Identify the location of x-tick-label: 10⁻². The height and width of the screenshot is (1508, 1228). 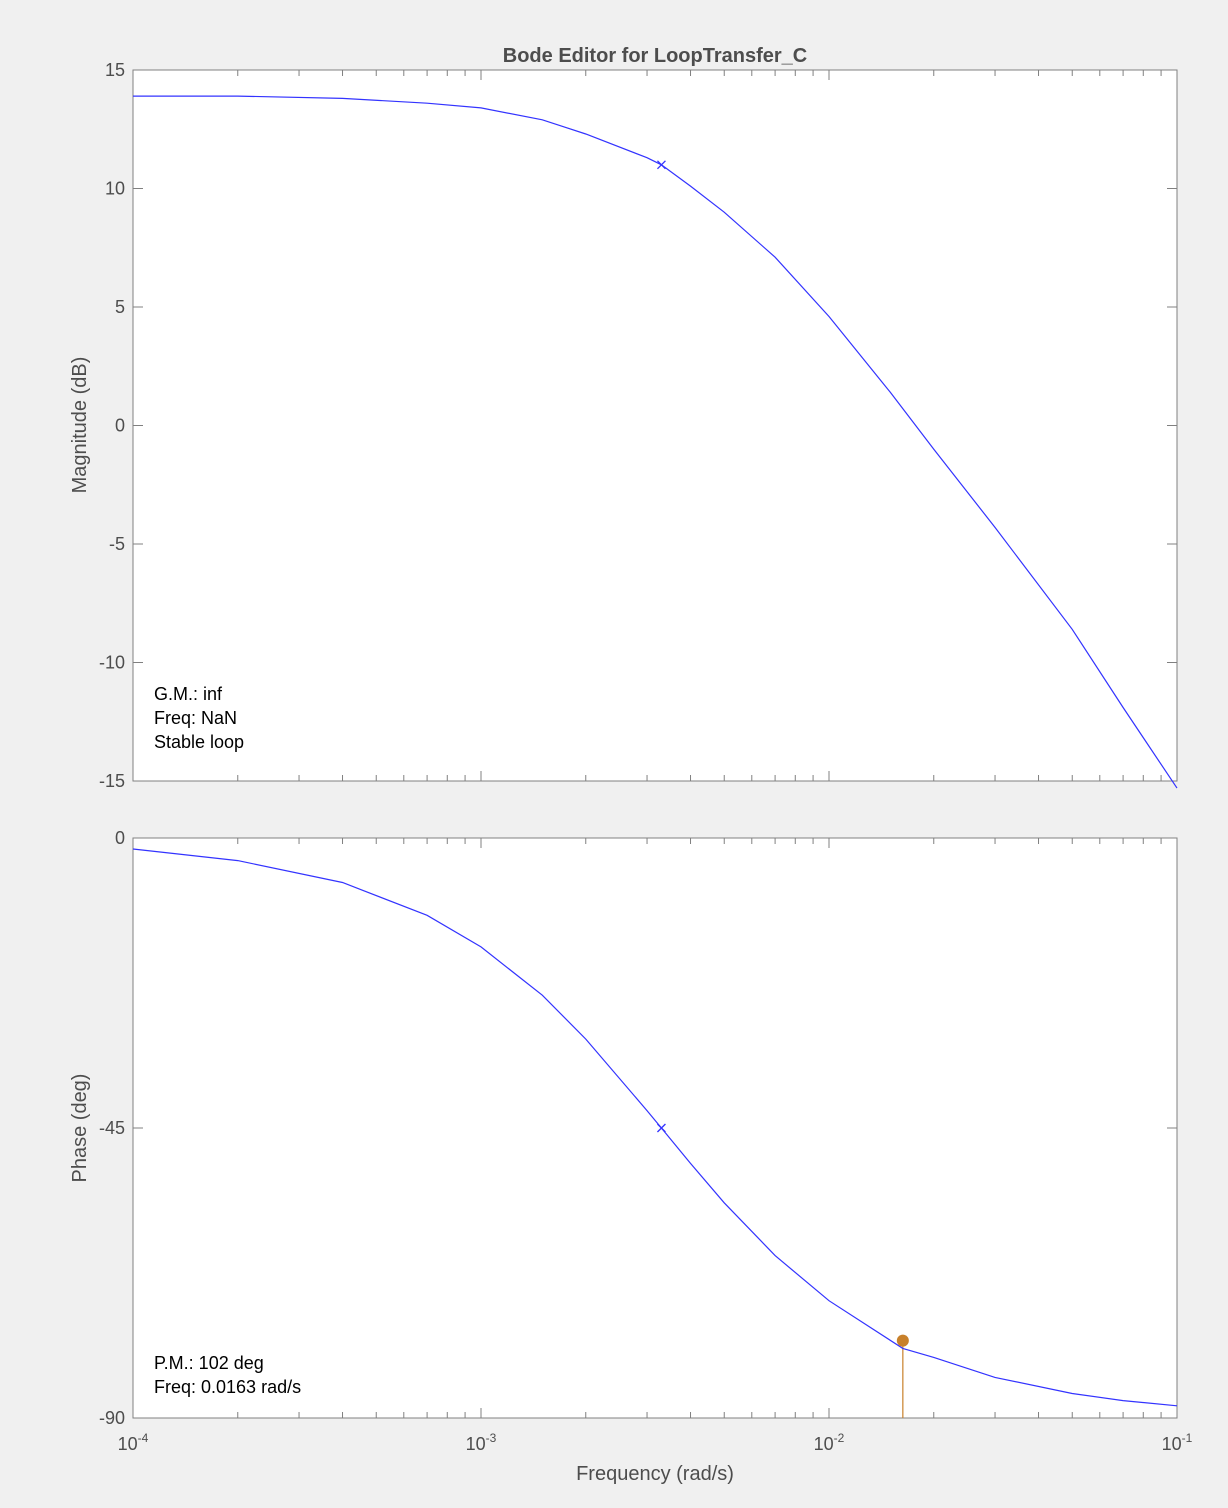
(829, 1442).